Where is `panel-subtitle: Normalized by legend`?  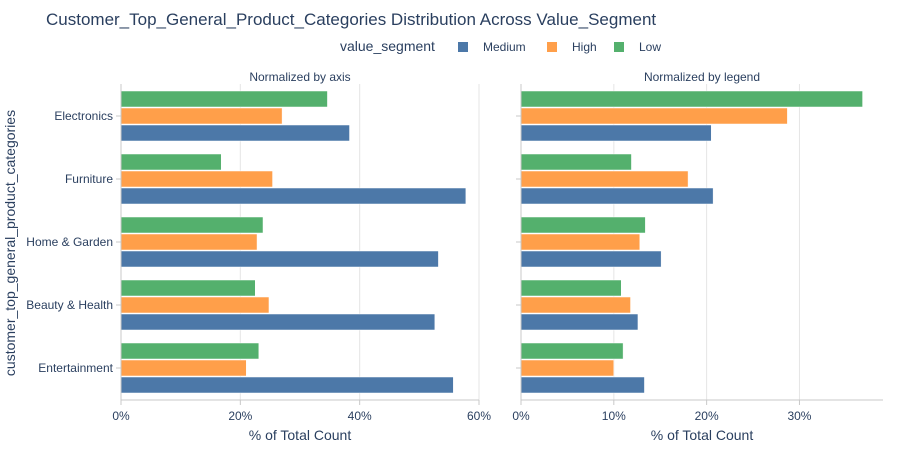
panel-subtitle: Normalized by legend is located at coordinates (702, 77).